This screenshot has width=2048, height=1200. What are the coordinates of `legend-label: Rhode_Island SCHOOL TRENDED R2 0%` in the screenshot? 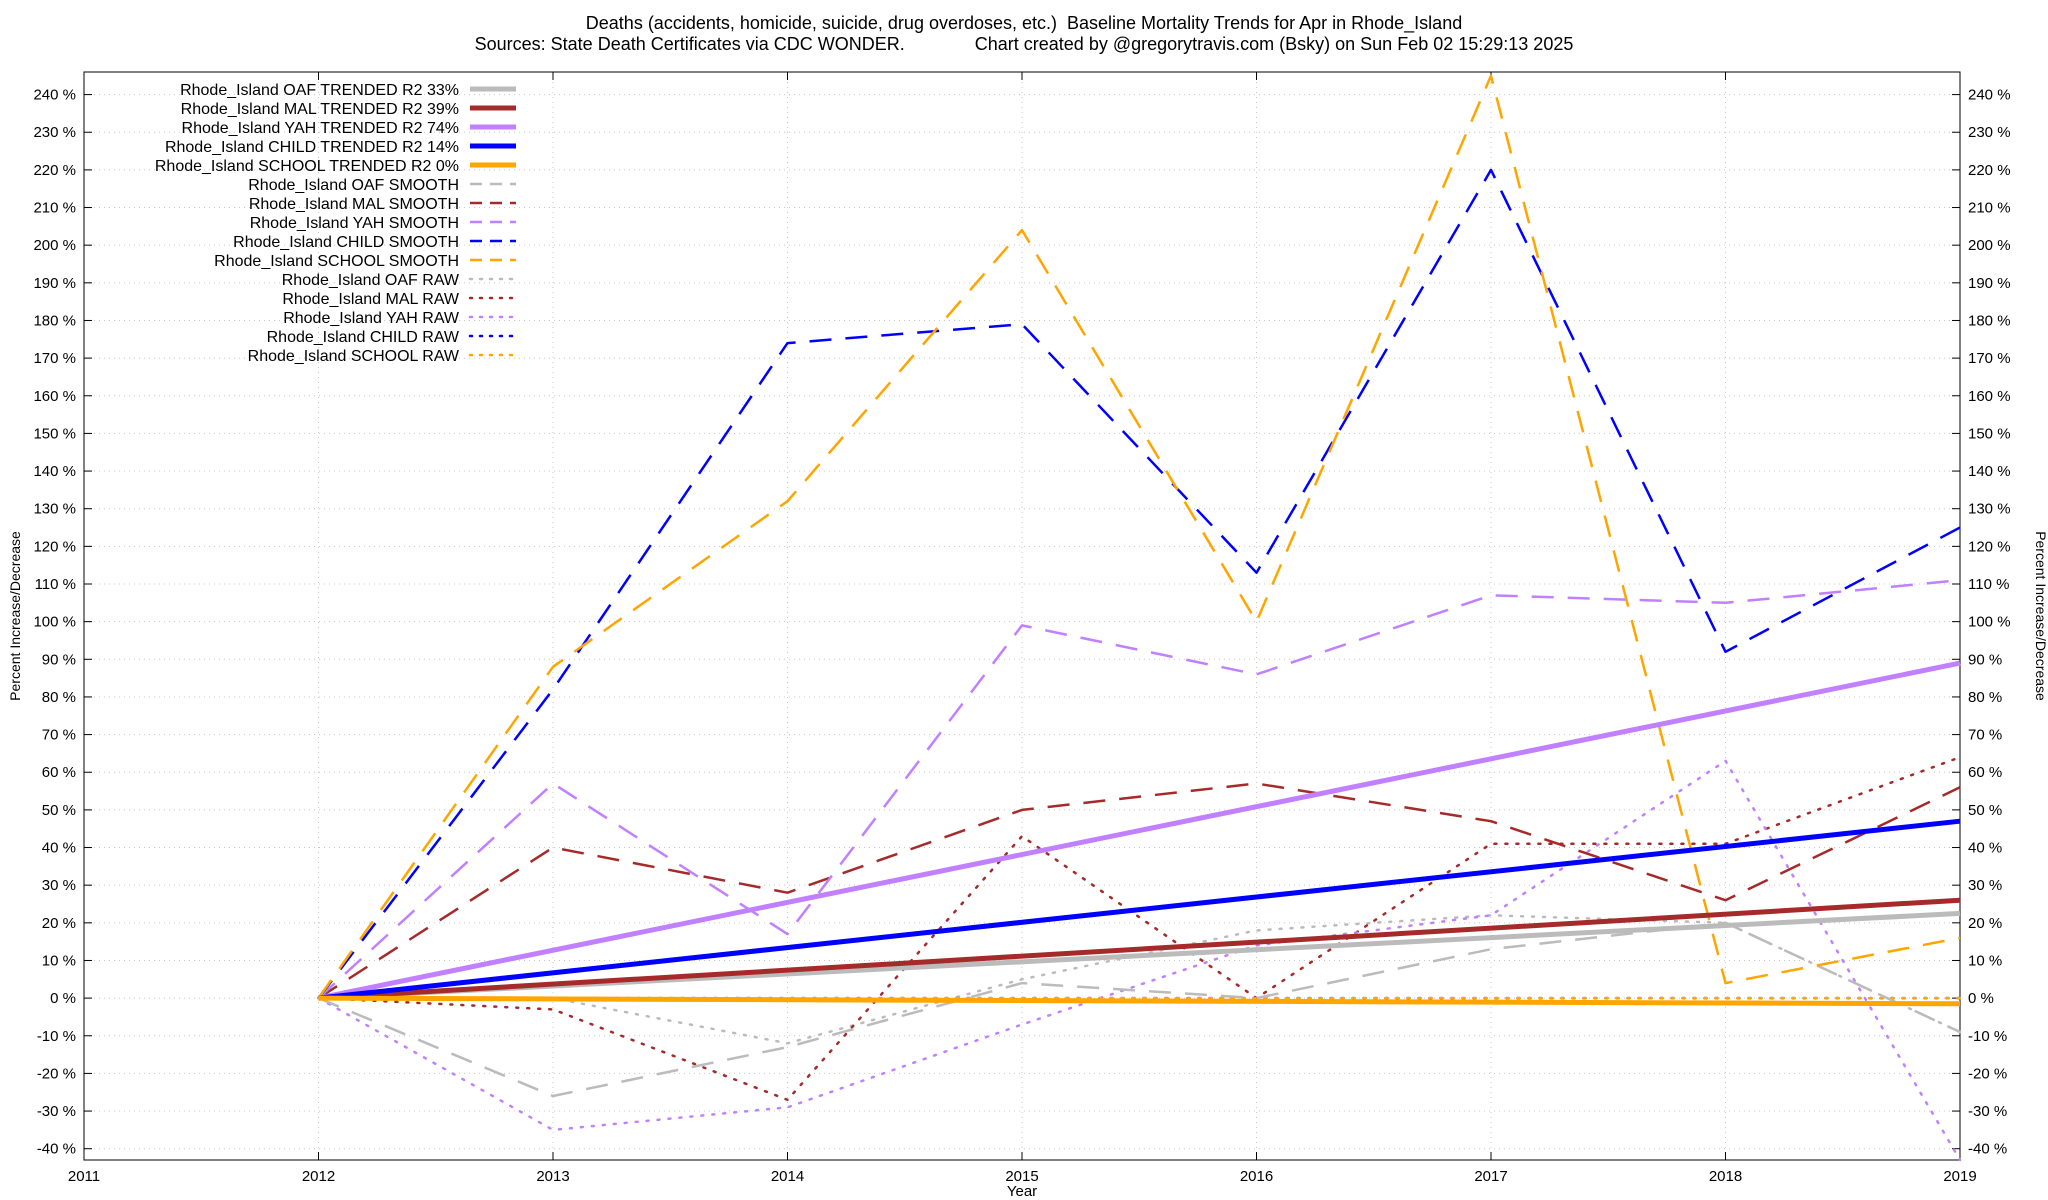 It's located at (307, 166).